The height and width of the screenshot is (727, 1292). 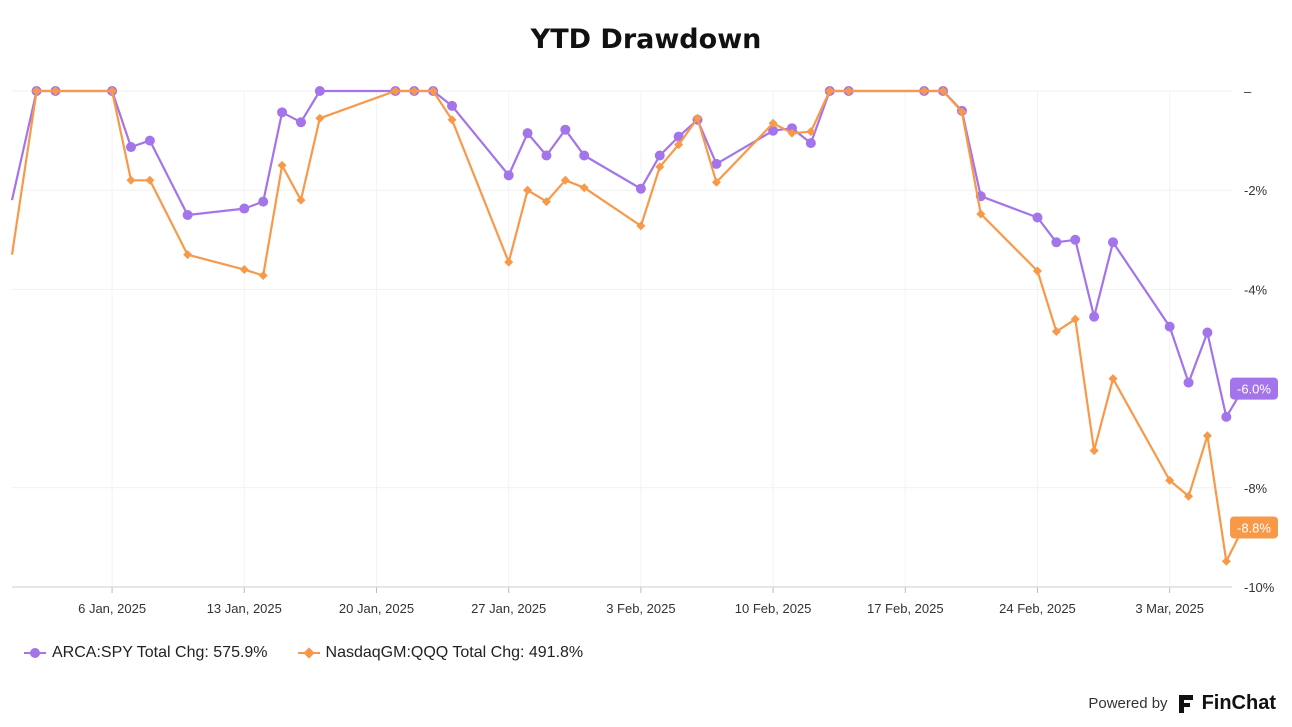 I want to click on legend-item-spy: ARCA:SPY Total Chg: 575.9%, so click(x=146, y=653).